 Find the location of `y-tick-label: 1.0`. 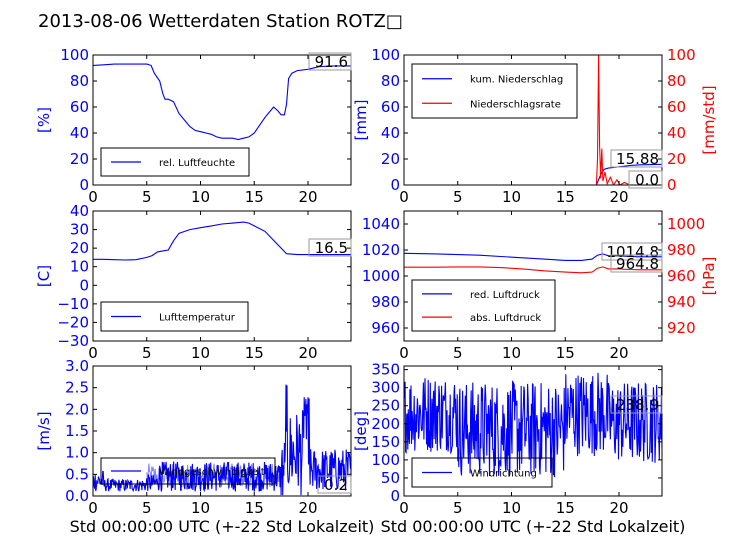

y-tick-label: 1.0 is located at coordinates (77, 453).